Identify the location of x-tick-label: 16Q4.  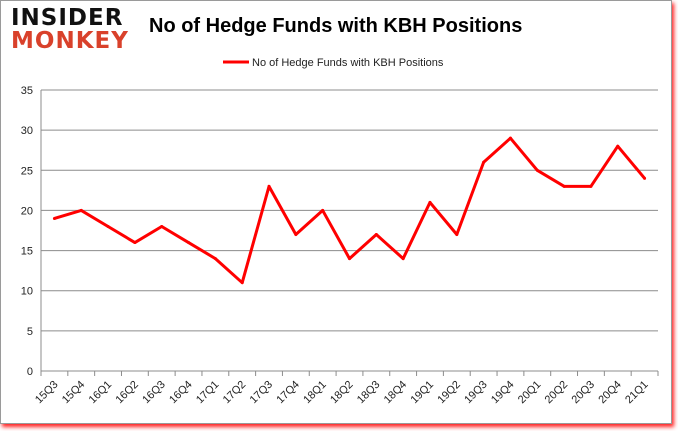
(181, 393).